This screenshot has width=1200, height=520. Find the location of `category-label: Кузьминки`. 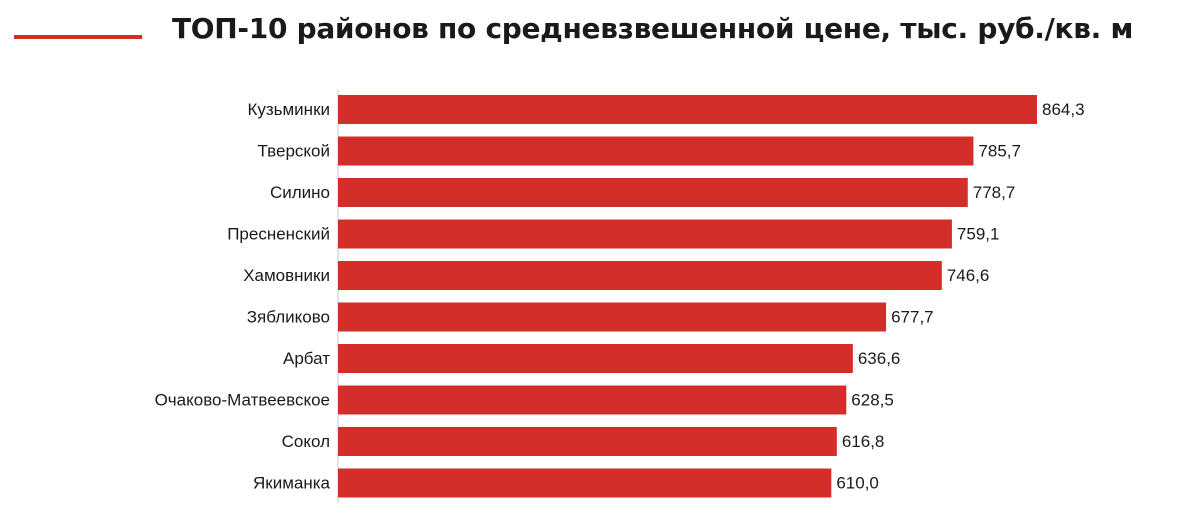

category-label: Кузьминки is located at coordinates (288, 109).